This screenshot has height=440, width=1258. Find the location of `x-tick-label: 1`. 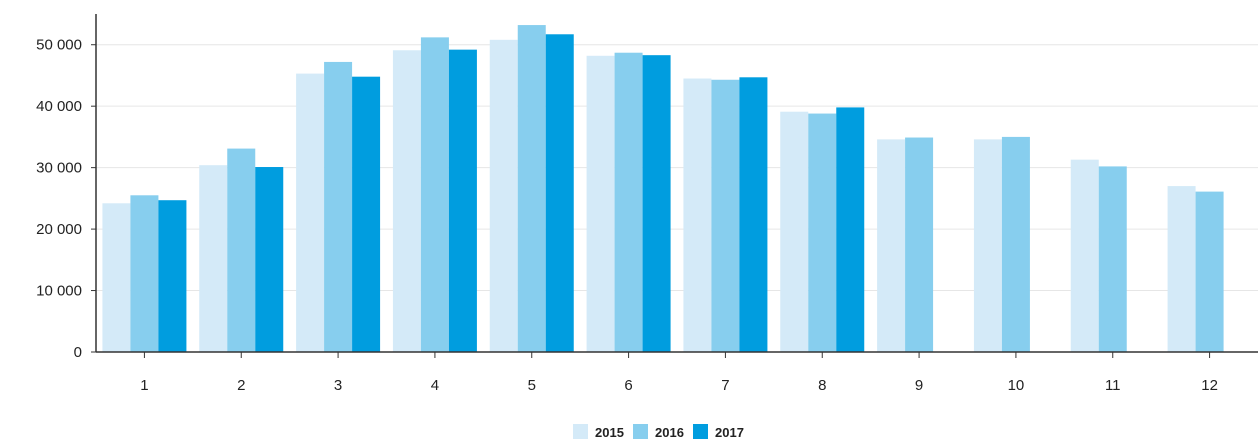

x-tick-label: 1 is located at coordinates (144, 385).